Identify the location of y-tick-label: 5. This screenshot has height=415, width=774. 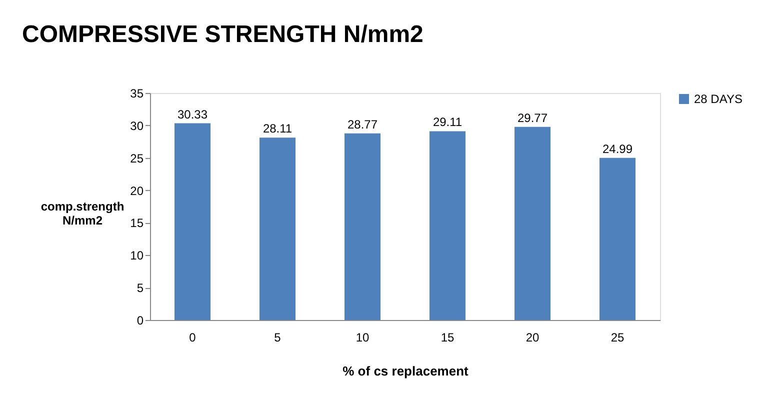
(140, 288).